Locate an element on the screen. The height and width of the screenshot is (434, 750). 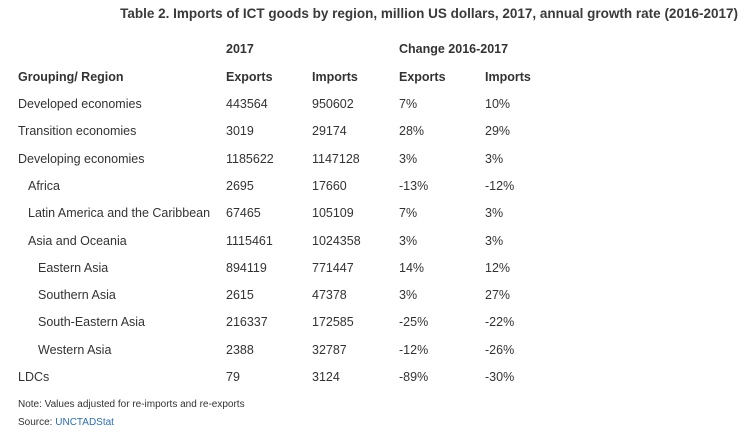
cell-exports-change: -25% is located at coordinates (414, 322).